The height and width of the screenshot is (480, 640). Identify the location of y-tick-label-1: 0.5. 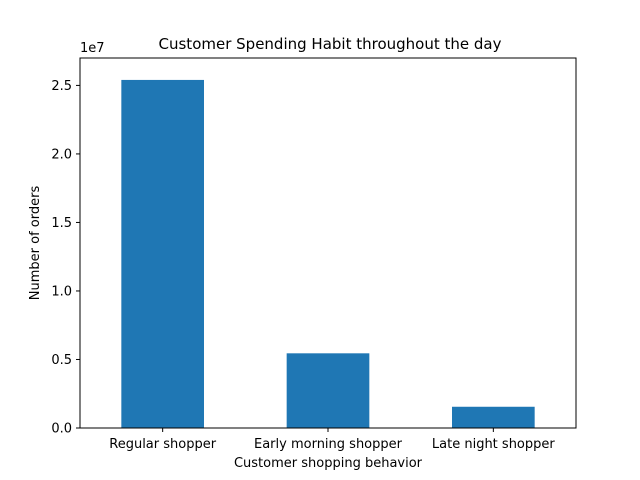
(61, 360).